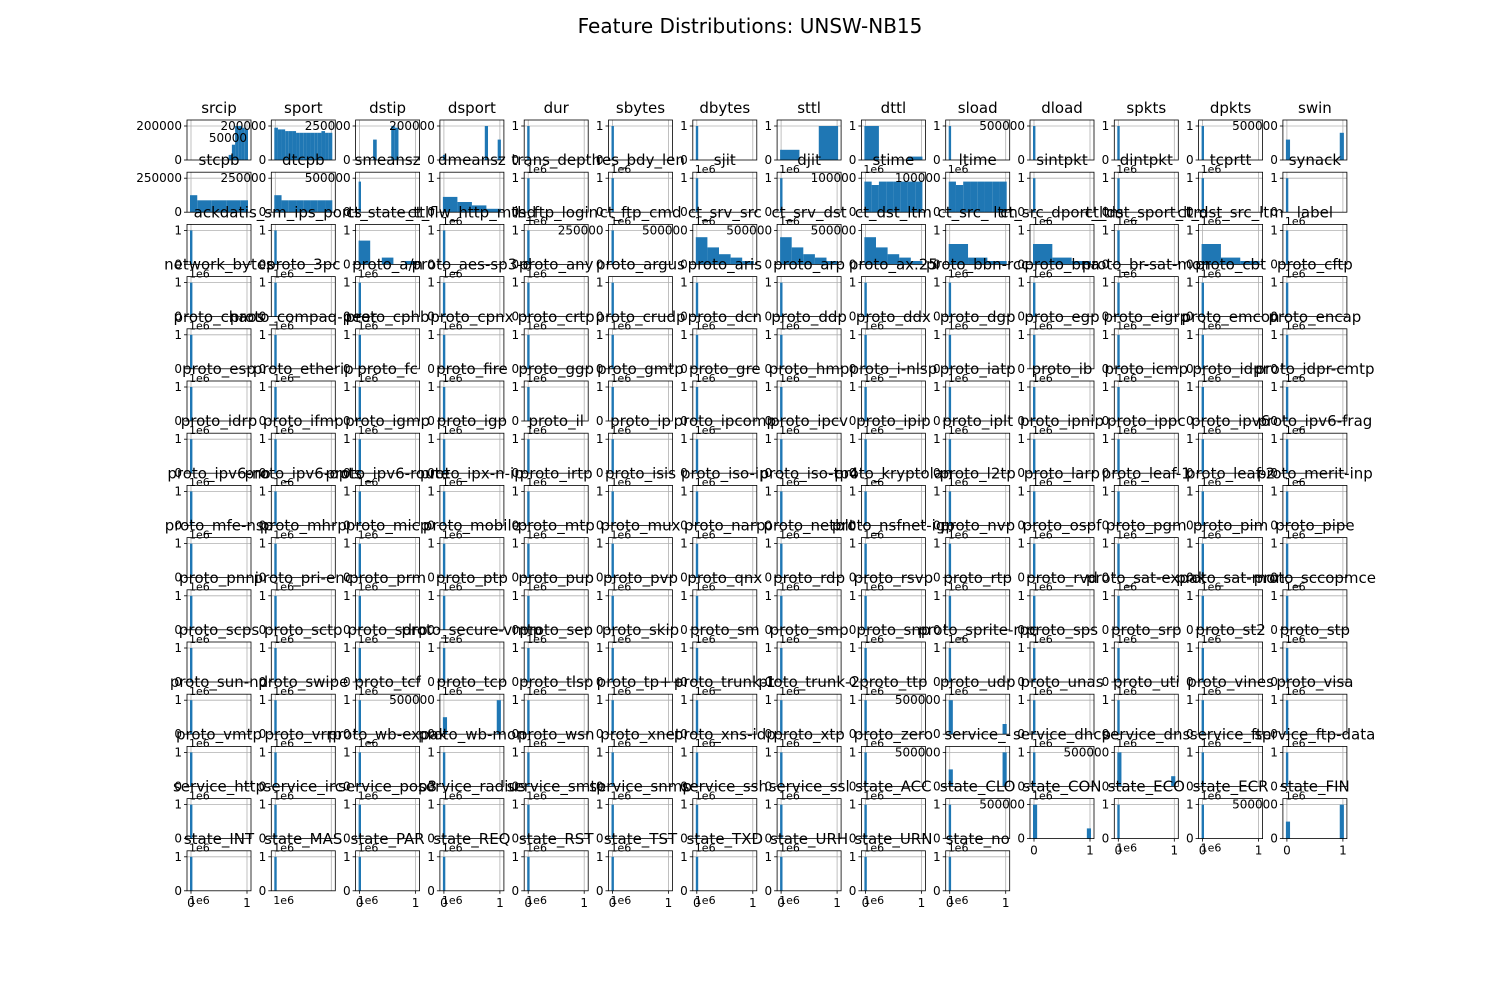 Image resolution: width=1500 pixels, height=1000 pixels. Describe the element at coordinates (808, 734) in the screenshot. I see `subplot-title: proto_xtp` at that location.